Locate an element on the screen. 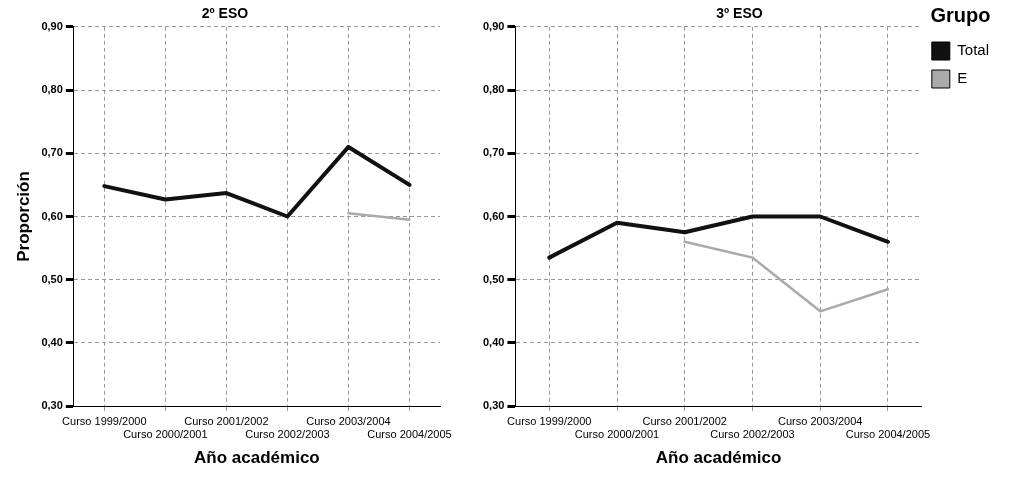  chart-title: 2º ESO is located at coordinates (225, 13).